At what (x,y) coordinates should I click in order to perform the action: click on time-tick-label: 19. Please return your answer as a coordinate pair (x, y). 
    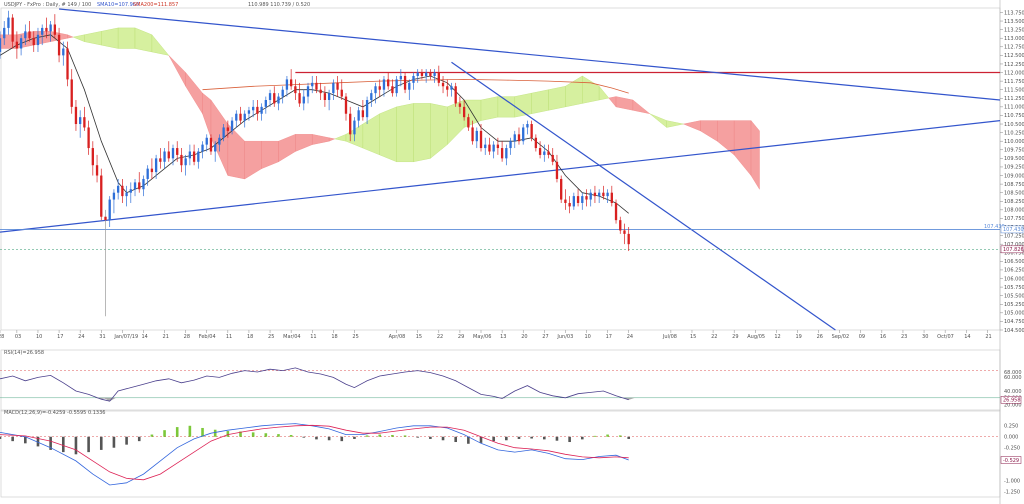
    Looking at the image, I should click on (798, 337).